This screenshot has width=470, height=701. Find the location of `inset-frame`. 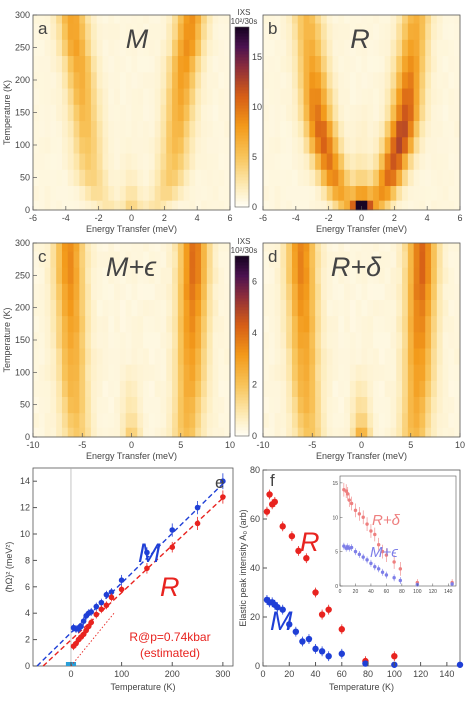

inset-frame is located at coordinates (398, 531).